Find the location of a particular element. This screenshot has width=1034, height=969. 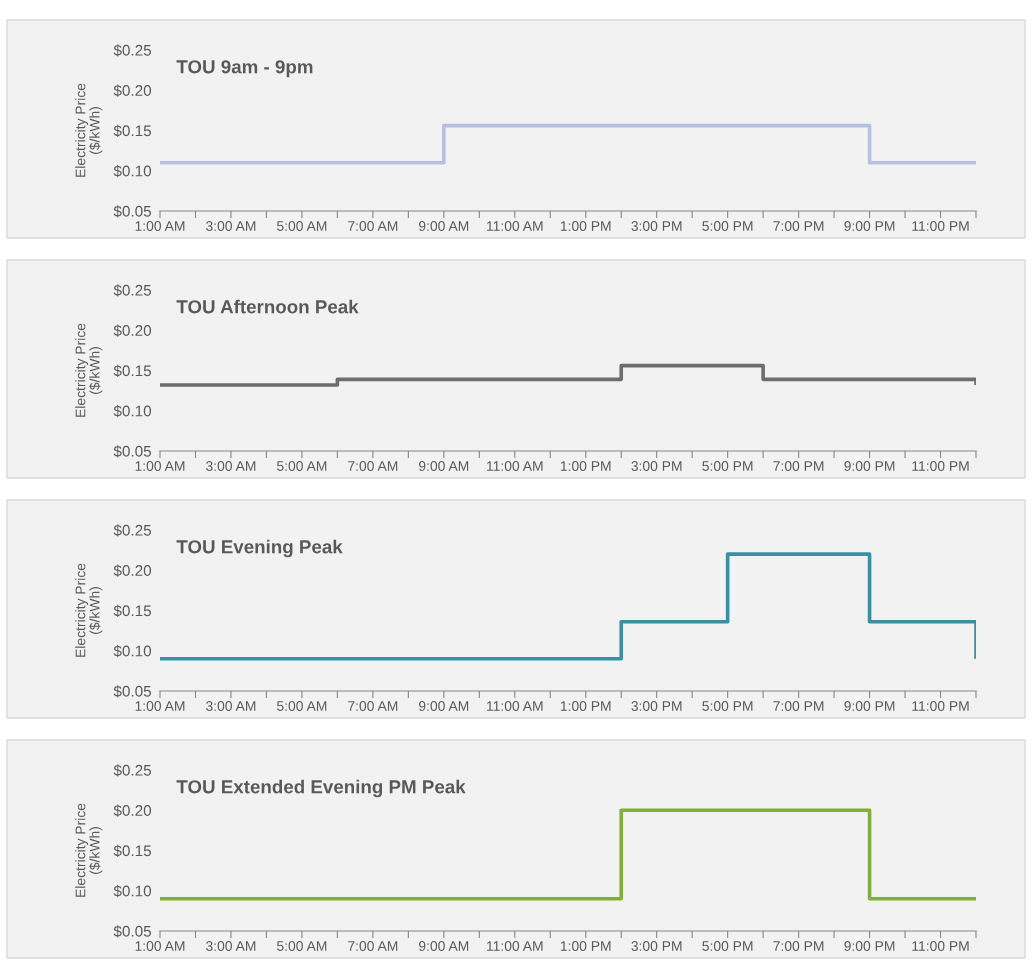

chart-title: TOU 9am - 9pm is located at coordinates (244, 69).